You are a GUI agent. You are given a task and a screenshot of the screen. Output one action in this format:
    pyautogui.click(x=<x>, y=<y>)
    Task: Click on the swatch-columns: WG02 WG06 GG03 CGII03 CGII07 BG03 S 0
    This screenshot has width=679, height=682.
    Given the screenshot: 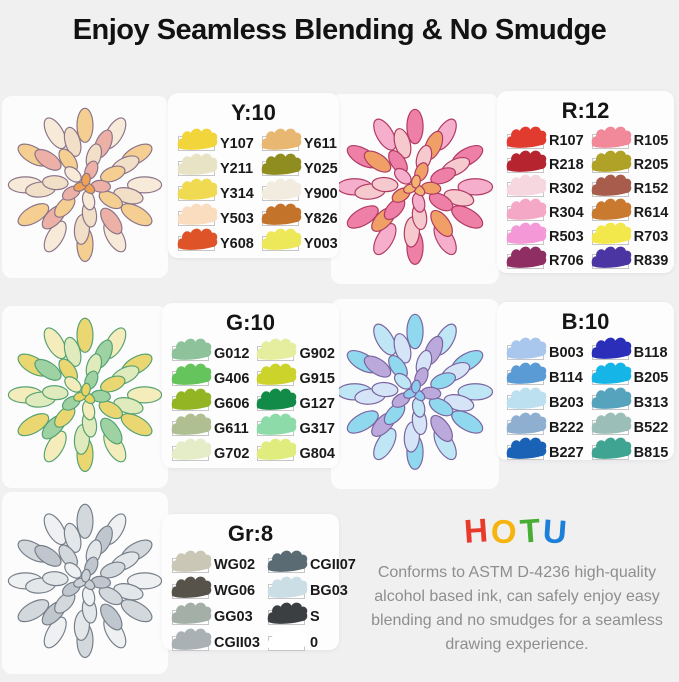 What is the action you would take?
    pyautogui.click(x=263, y=603)
    